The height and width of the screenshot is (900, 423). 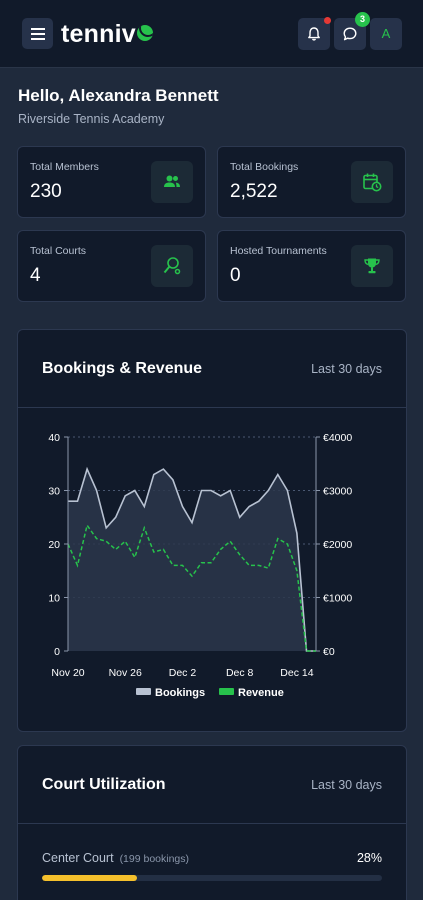 I want to click on brand-logo: tenniv, so click(x=107, y=34).